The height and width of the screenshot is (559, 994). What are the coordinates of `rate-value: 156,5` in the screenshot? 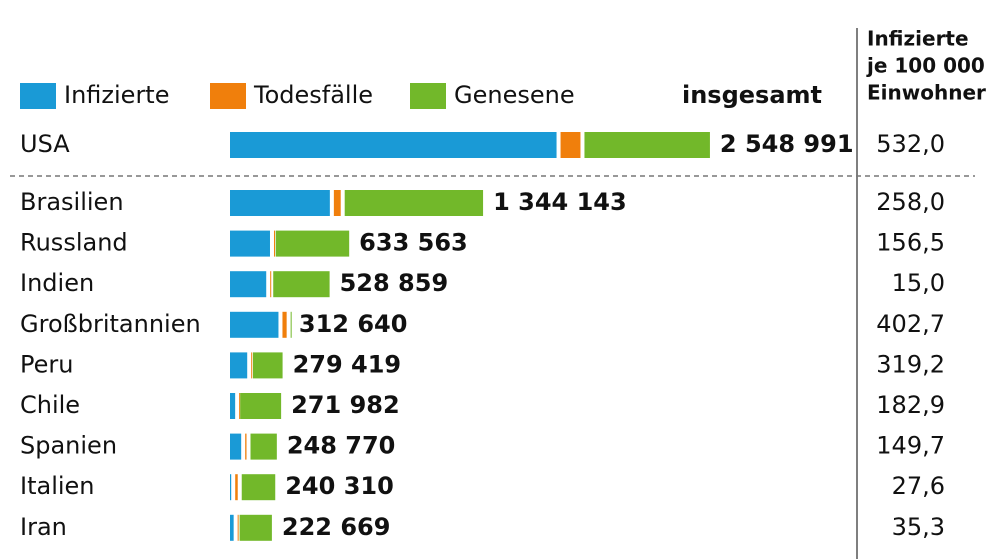 It's located at (910, 243).